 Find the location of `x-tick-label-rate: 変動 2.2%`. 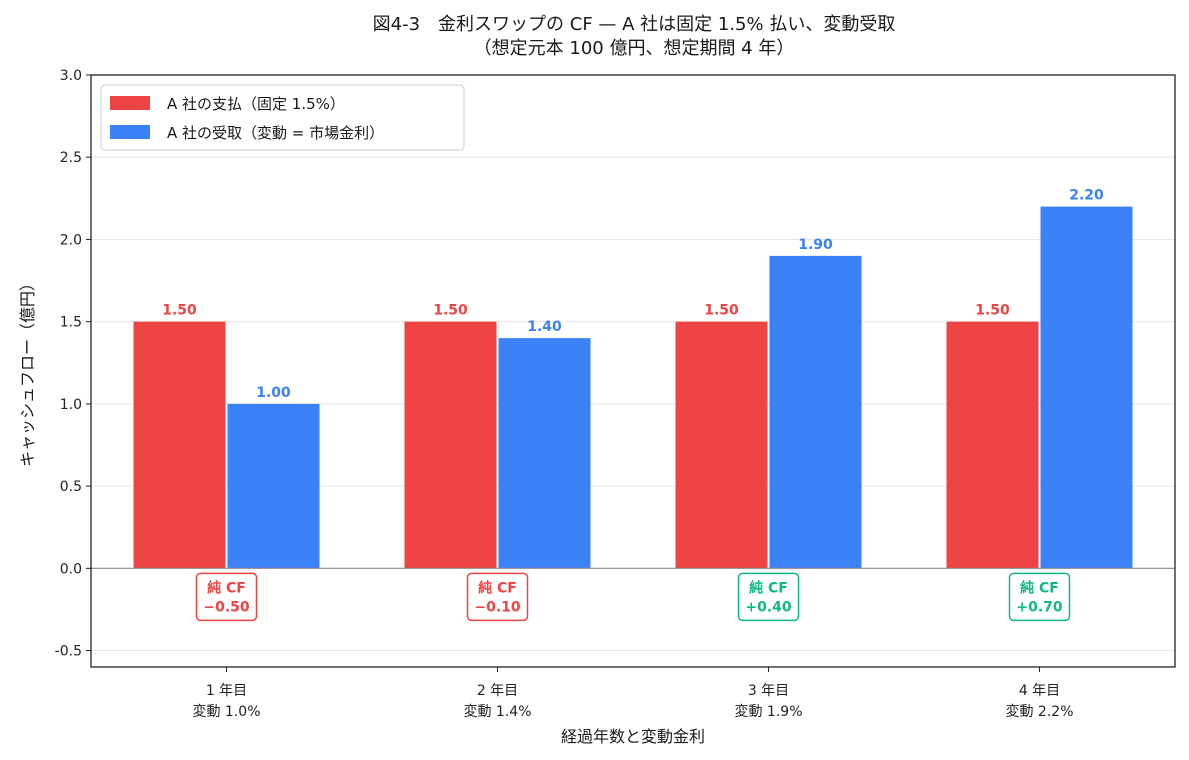

x-tick-label-rate: 変動 2.2% is located at coordinates (1039, 711).